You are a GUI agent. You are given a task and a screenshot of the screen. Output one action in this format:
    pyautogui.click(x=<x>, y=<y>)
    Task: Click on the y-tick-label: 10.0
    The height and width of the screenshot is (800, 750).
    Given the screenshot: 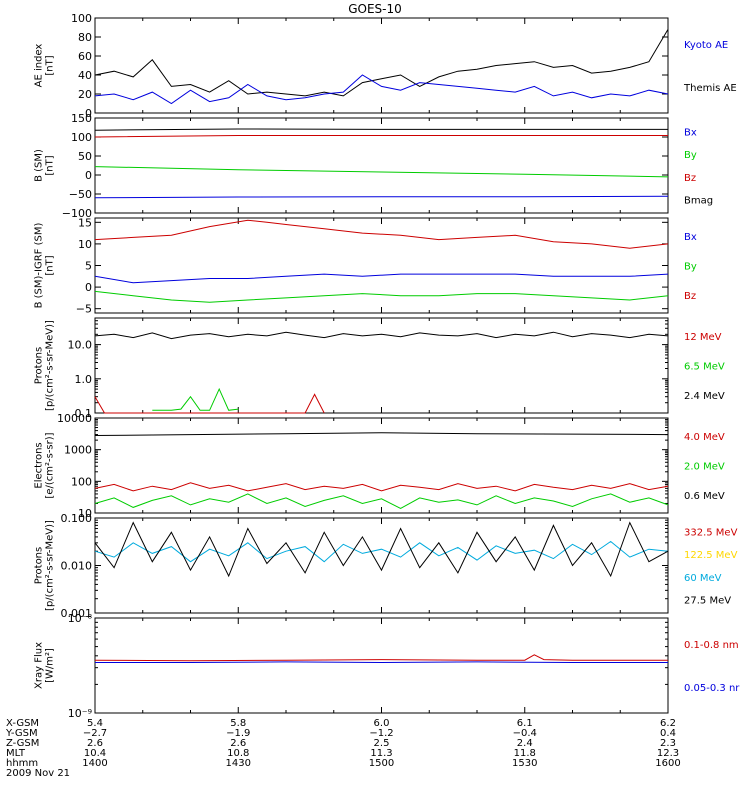 What is the action you would take?
    pyautogui.click(x=80, y=345)
    